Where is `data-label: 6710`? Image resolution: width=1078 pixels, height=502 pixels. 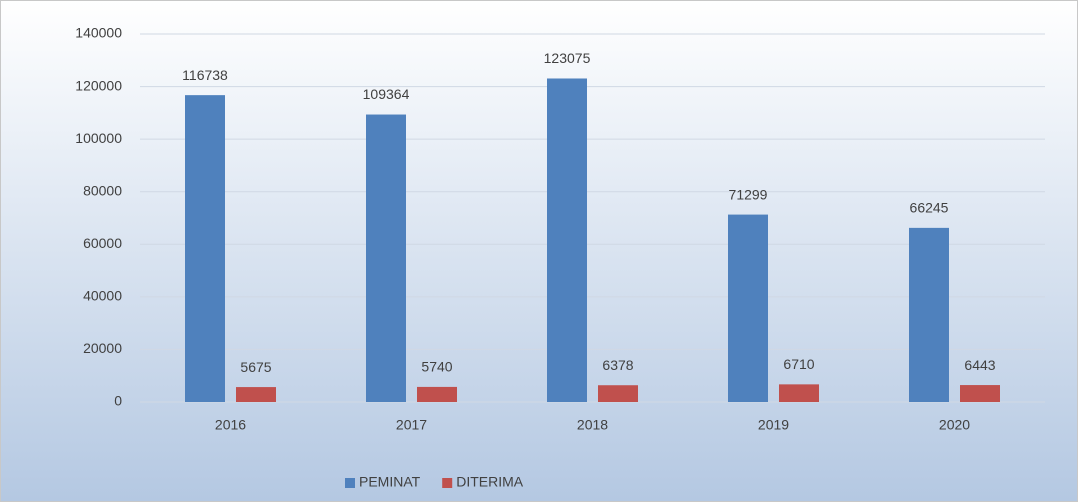 data-label: 6710 is located at coordinates (798, 364).